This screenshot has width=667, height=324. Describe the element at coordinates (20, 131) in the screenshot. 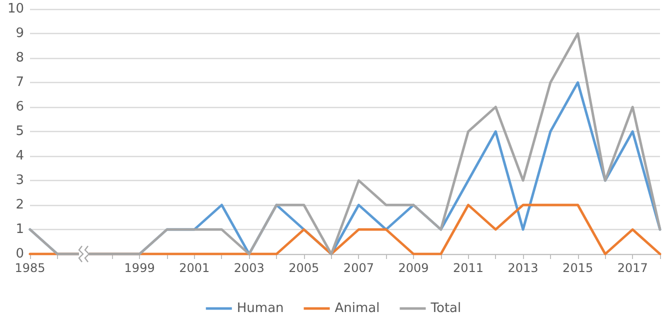

I see `y-tick-label: 5` at that location.